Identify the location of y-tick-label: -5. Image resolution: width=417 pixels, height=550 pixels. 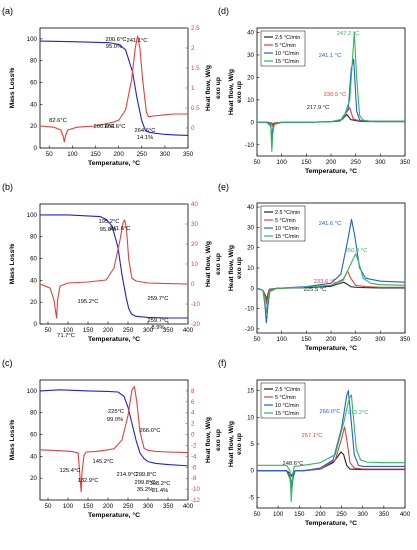
(251, 497).